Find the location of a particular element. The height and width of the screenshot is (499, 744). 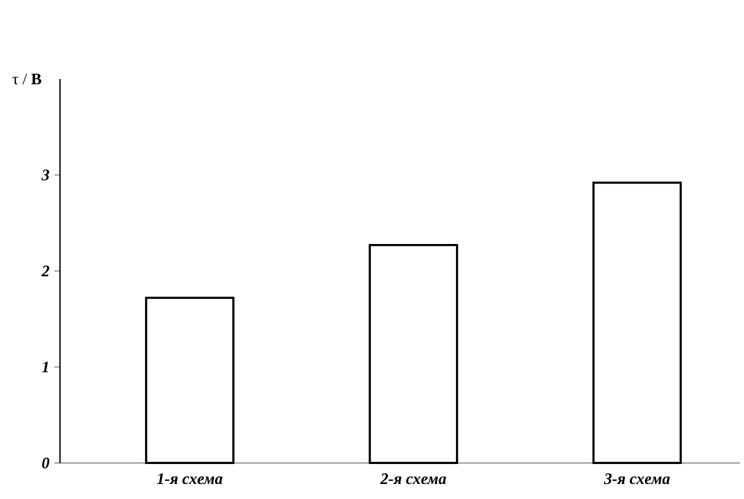

x-tick-label: 1-я схема is located at coordinates (189, 478).